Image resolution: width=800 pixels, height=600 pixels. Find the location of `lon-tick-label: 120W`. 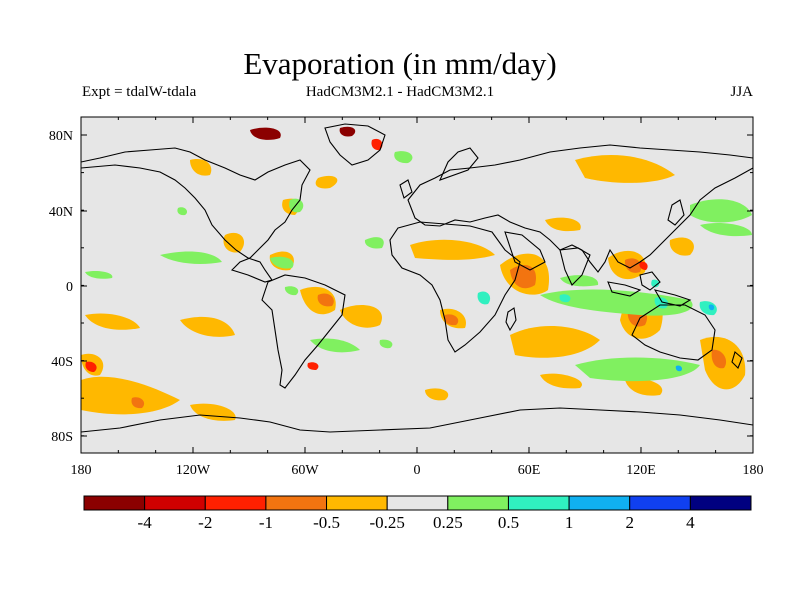

lon-tick-label: 120W is located at coordinates (193, 470).